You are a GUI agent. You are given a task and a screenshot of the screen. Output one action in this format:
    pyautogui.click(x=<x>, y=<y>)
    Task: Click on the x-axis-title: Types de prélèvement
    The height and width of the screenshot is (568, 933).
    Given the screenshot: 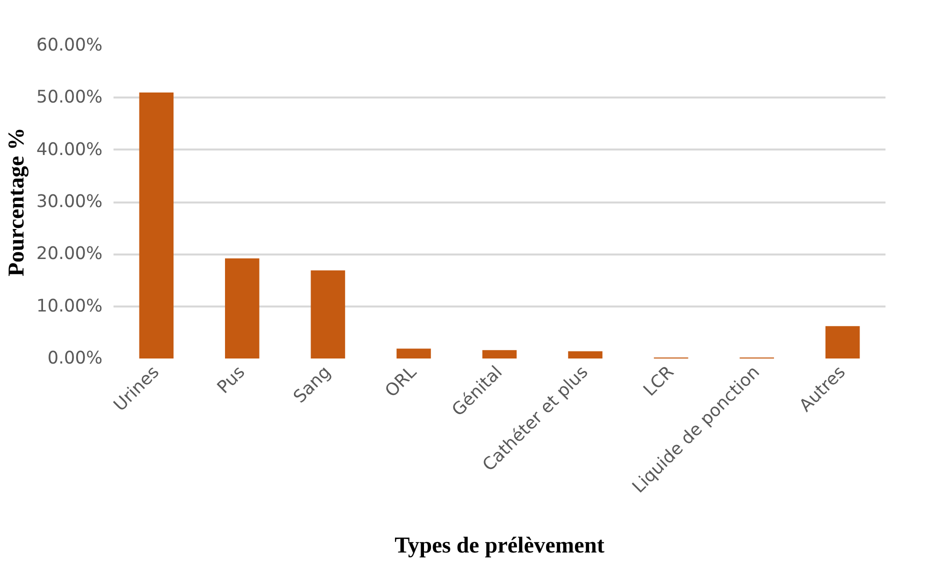 What is the action you would take?
    pyautogui.click(x=499, y=545)
    